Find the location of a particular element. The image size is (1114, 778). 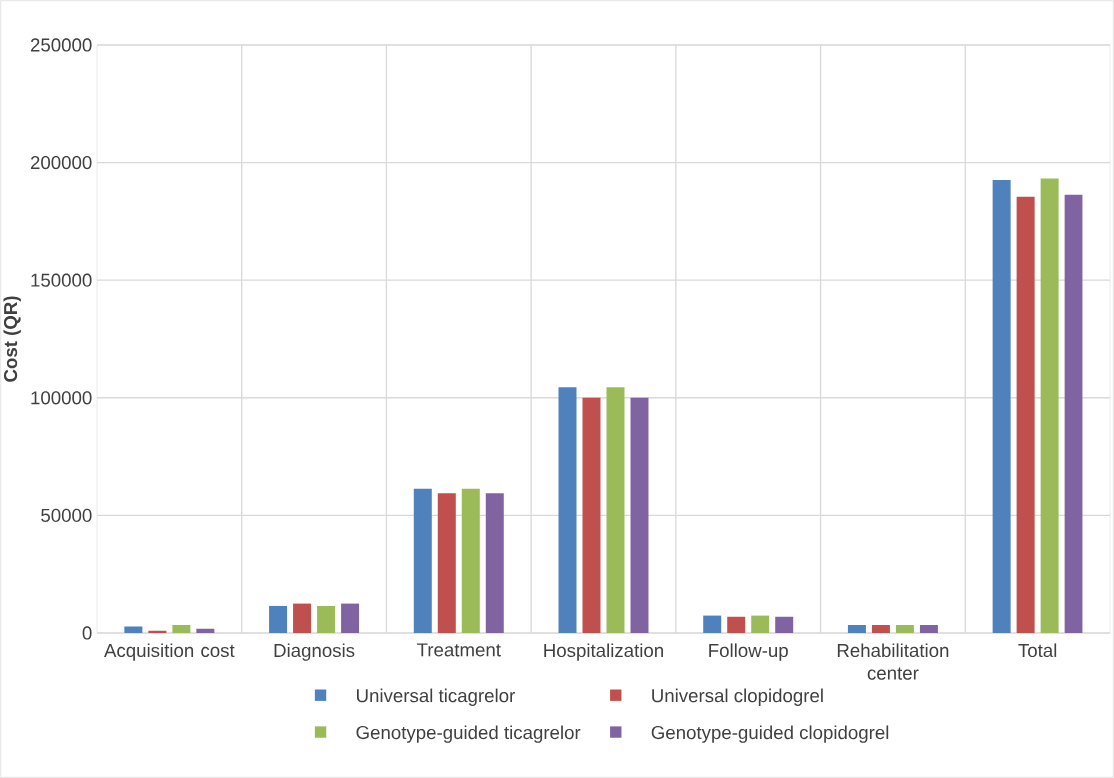

legend-label: Universal ticagrelor is located at coordinates (436, 697).